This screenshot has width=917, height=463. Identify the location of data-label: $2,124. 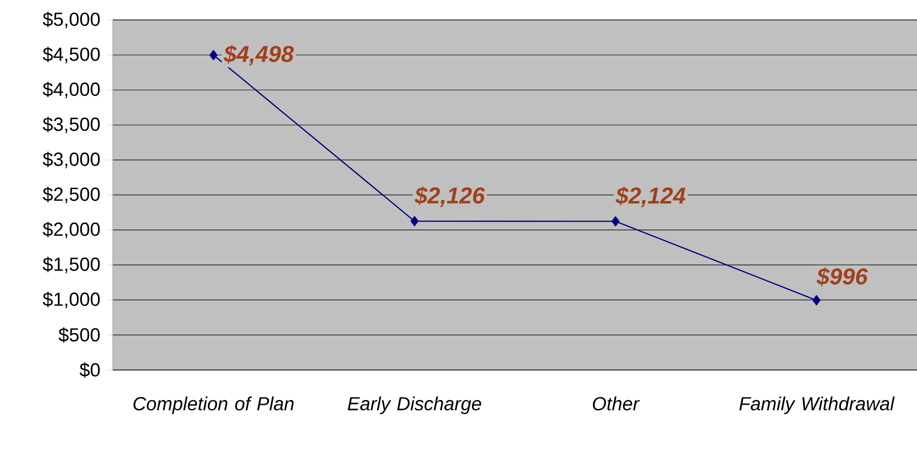
(651, 197).